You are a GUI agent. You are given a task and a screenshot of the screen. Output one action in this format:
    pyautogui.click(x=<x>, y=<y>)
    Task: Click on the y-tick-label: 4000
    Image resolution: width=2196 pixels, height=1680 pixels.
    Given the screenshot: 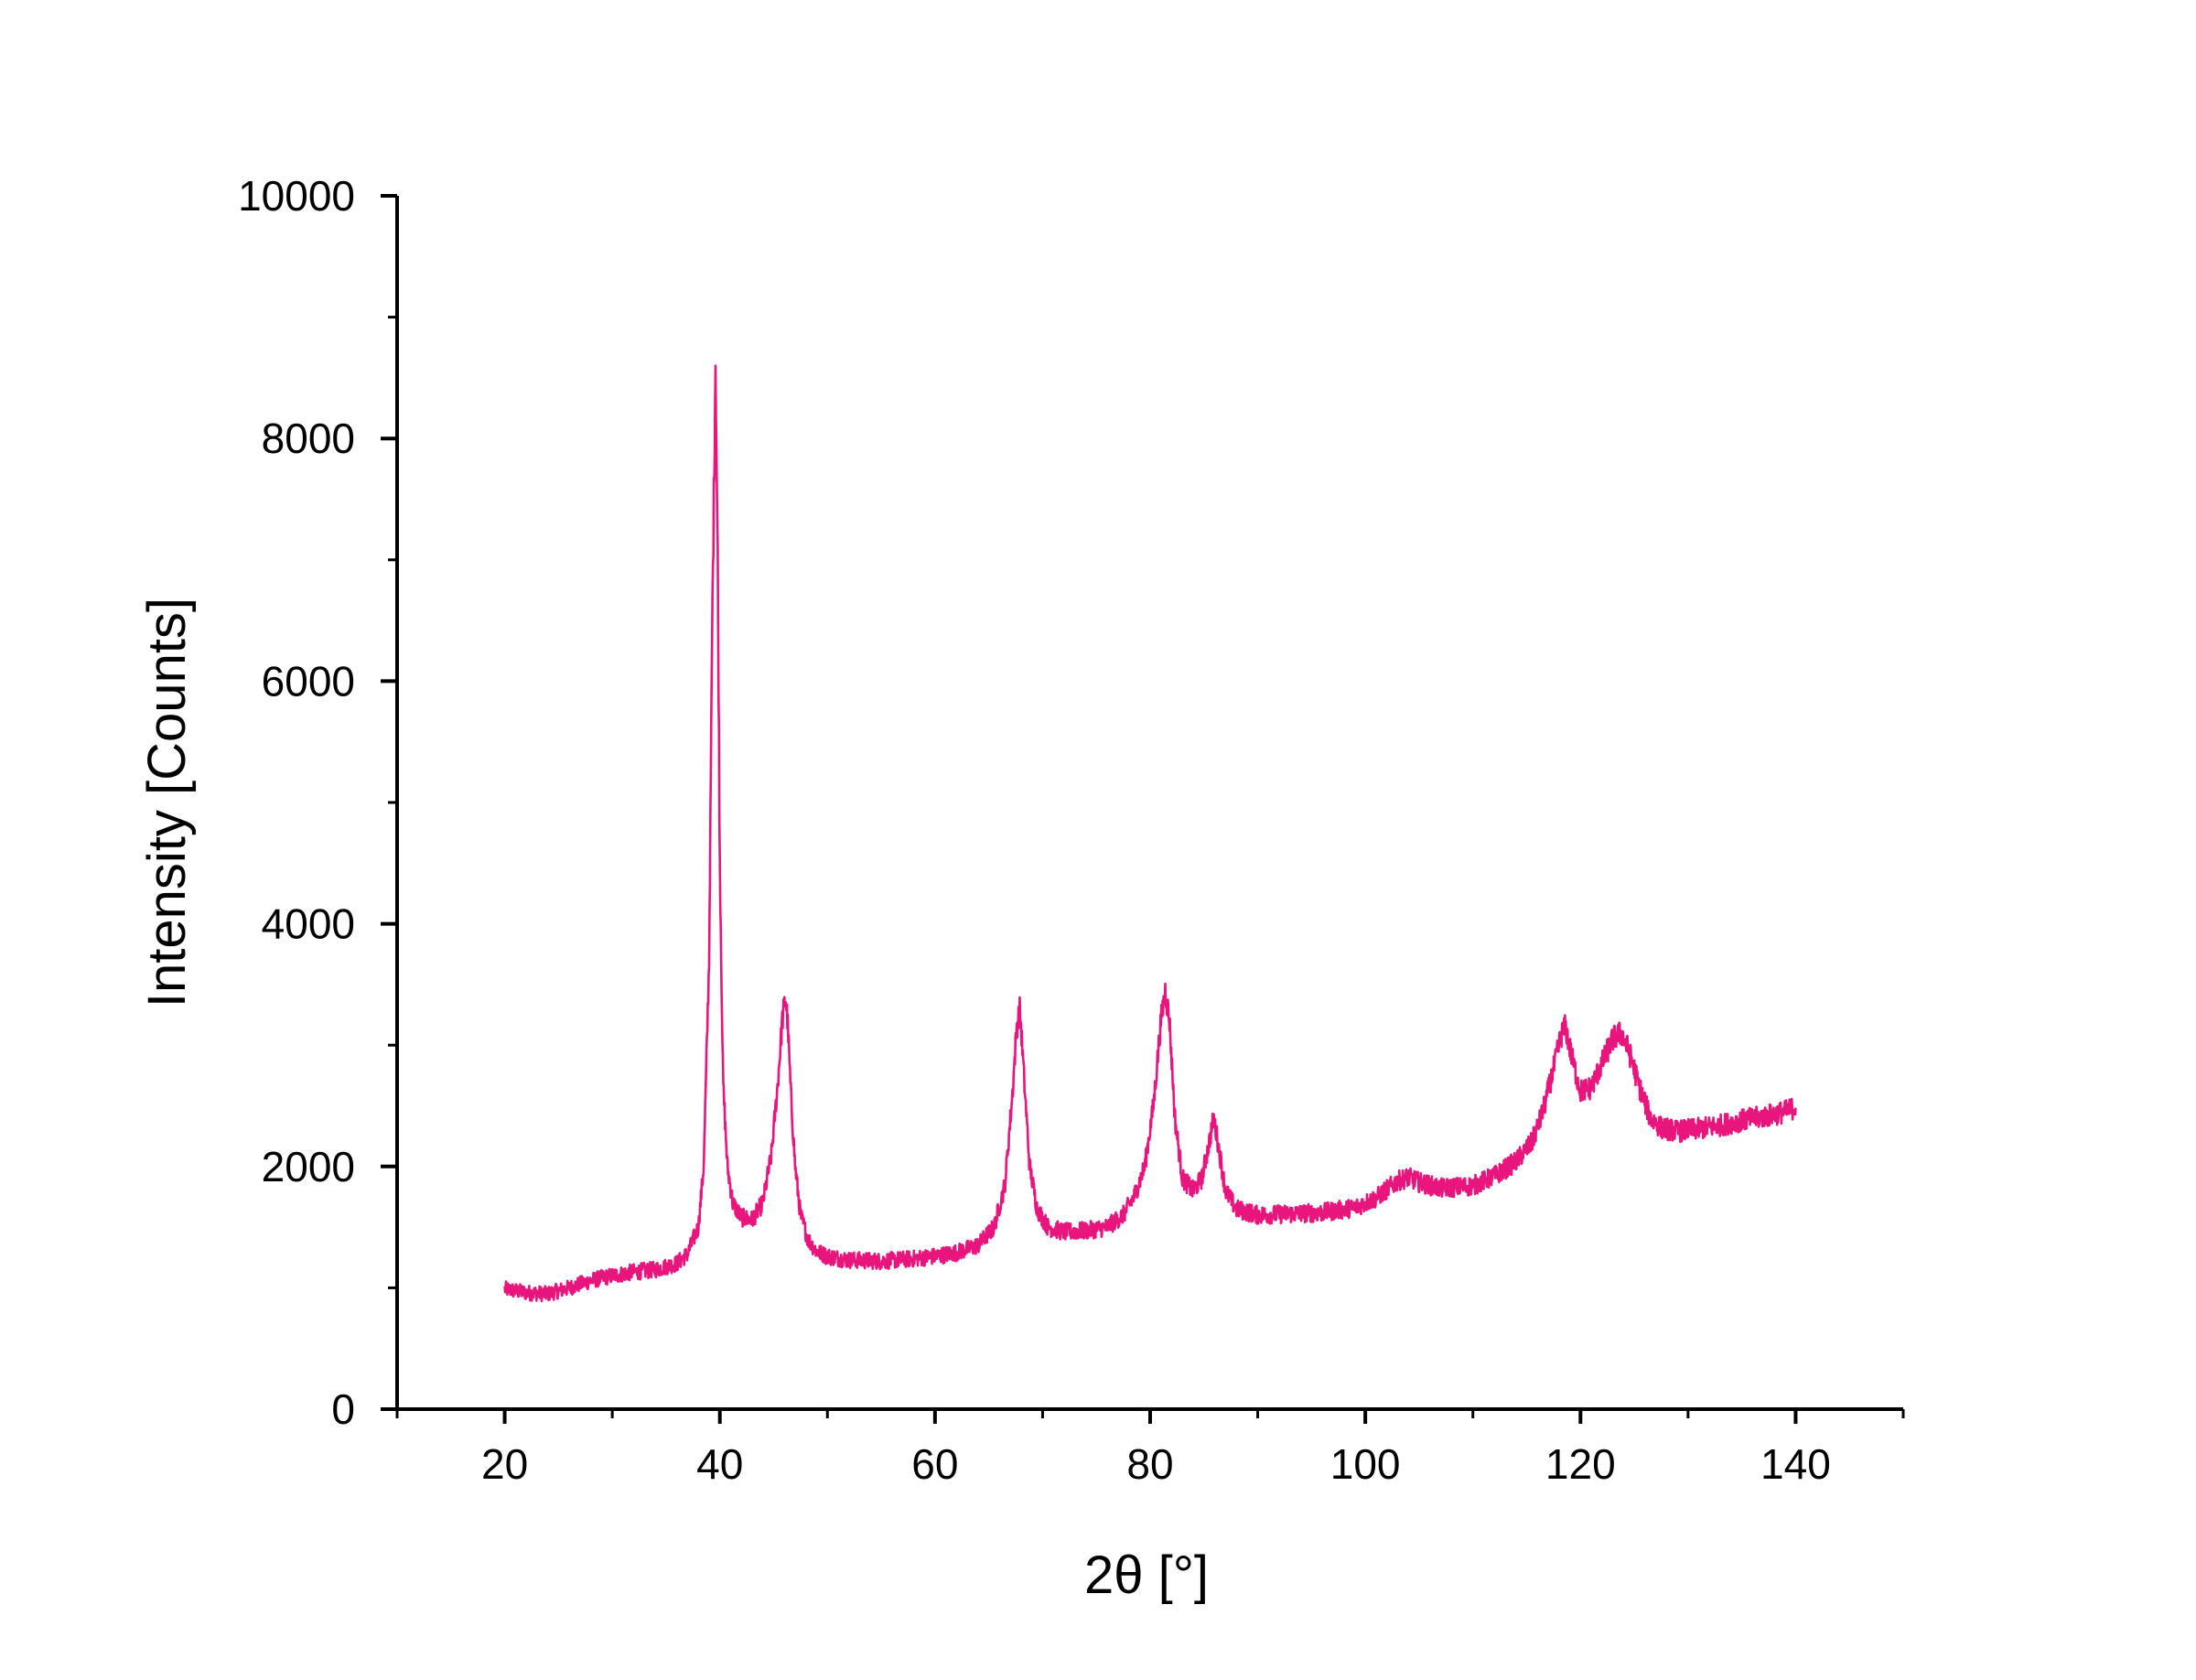 What is the action you would take?
    pyautogui.click(x=309, y=924)
    